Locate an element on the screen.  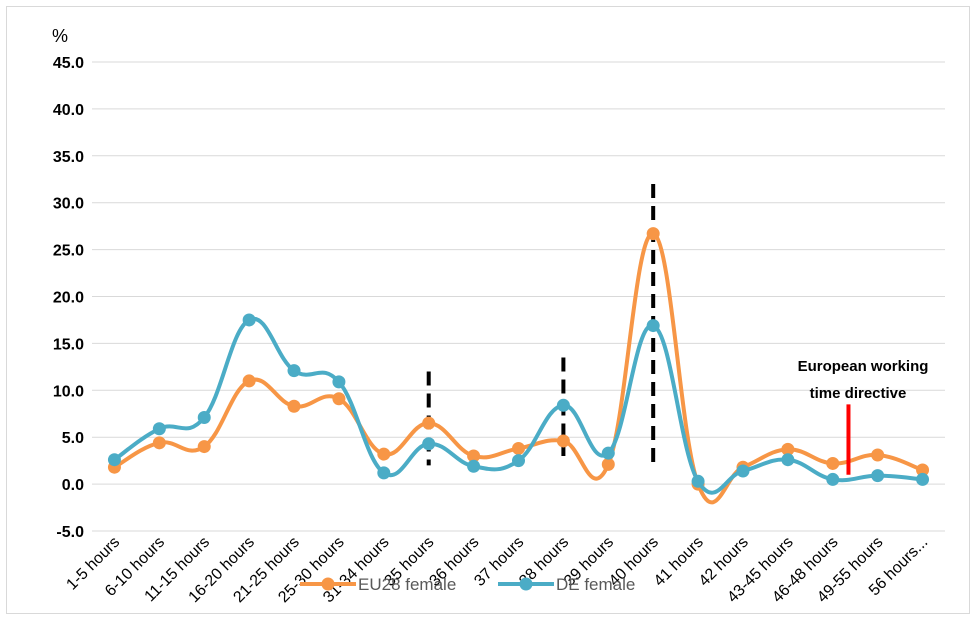
legend-entry: EU28 female is located at coordinates (378, 584).